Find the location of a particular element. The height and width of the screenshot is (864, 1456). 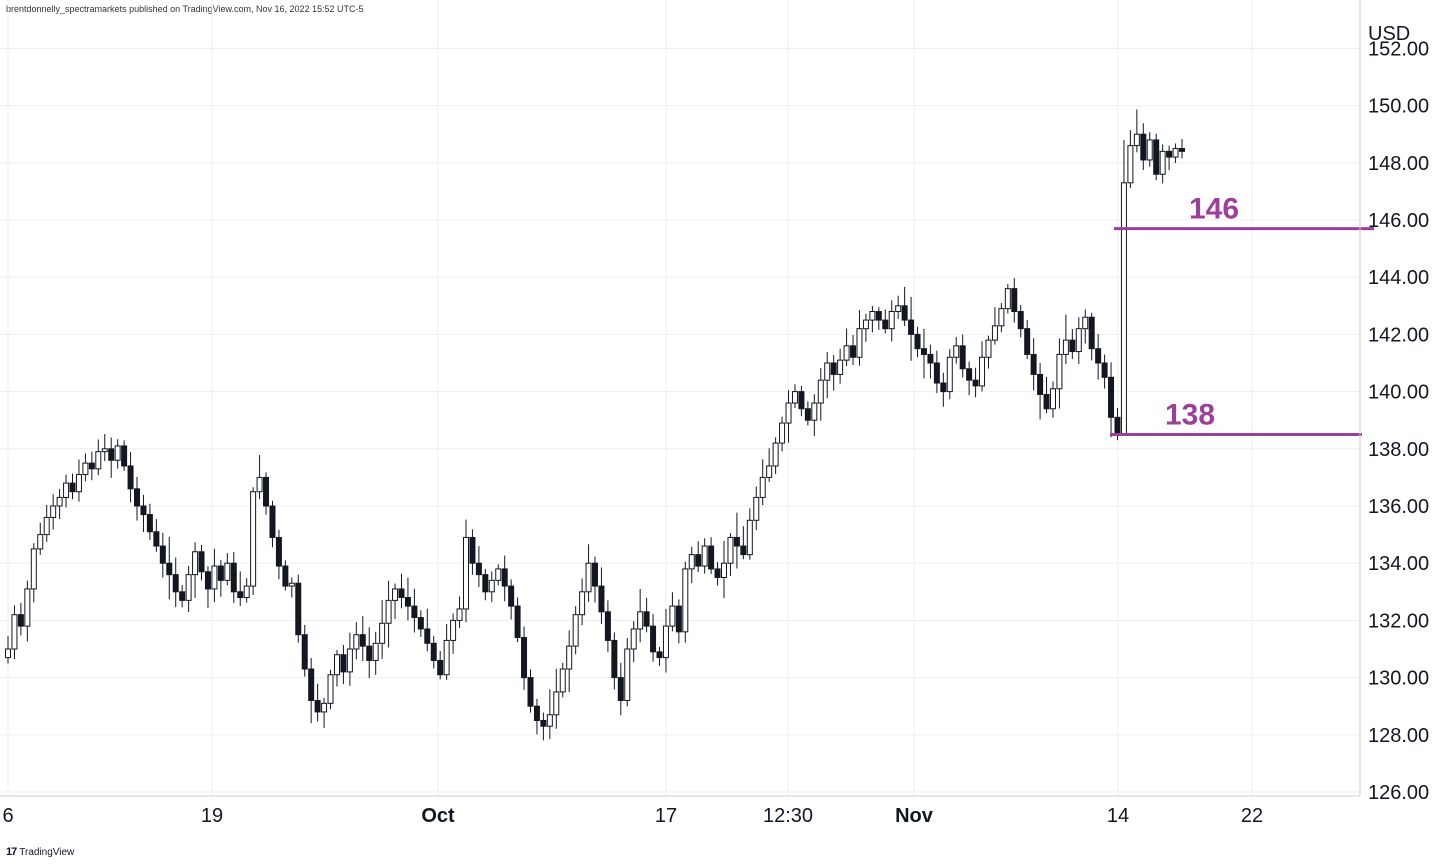

y-tick-label: 126.00 is located at coordinates (1398, 793).